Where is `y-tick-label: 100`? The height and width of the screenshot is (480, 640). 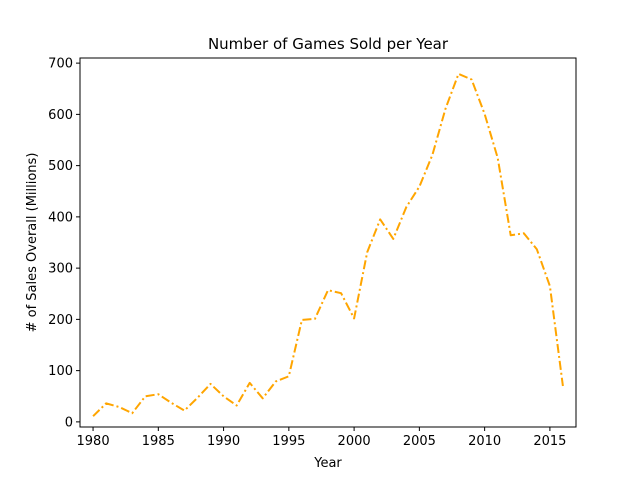 y-tick-label: 100 is located at coordinates (60, 371).